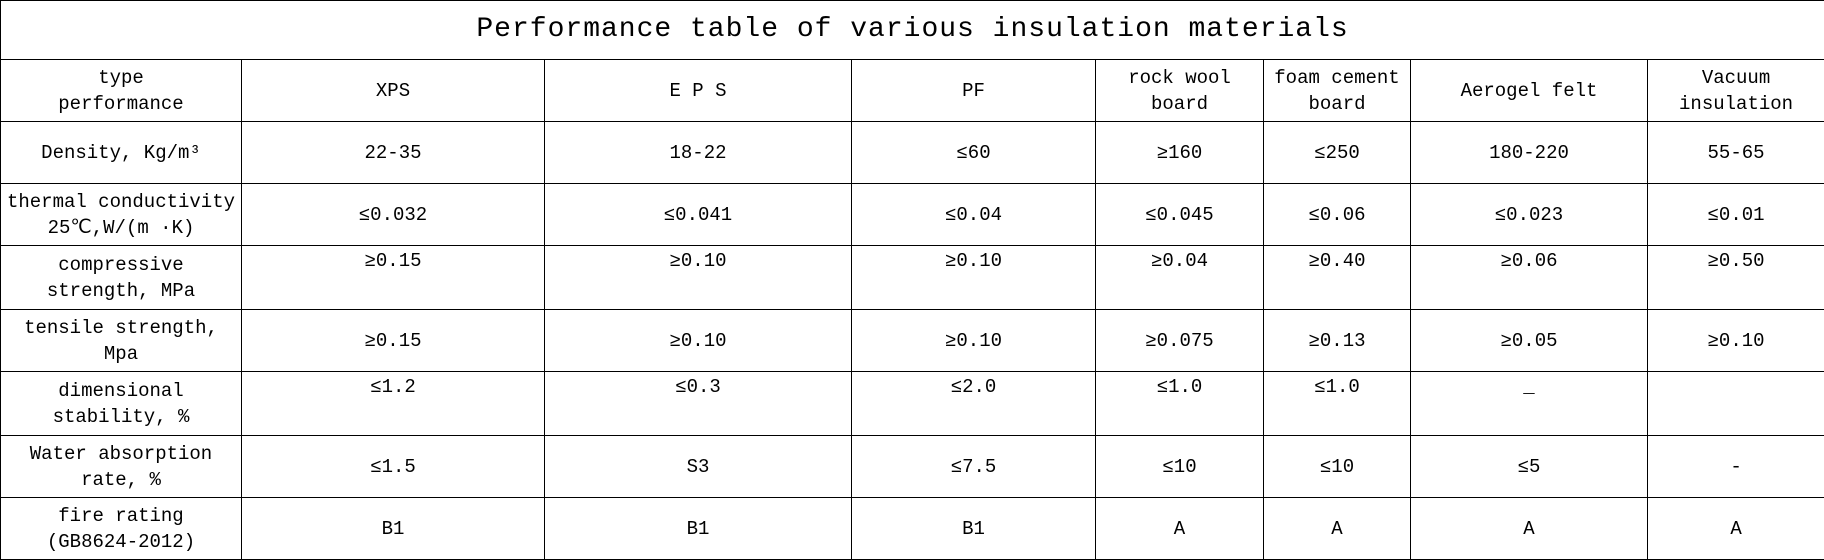 The width and height of the screenshot is (1824, 560). What do you see at coordinates (973, 466) in the screenshot?
I see `table-cell: ≤7.5` at bounding box center [973, 466].